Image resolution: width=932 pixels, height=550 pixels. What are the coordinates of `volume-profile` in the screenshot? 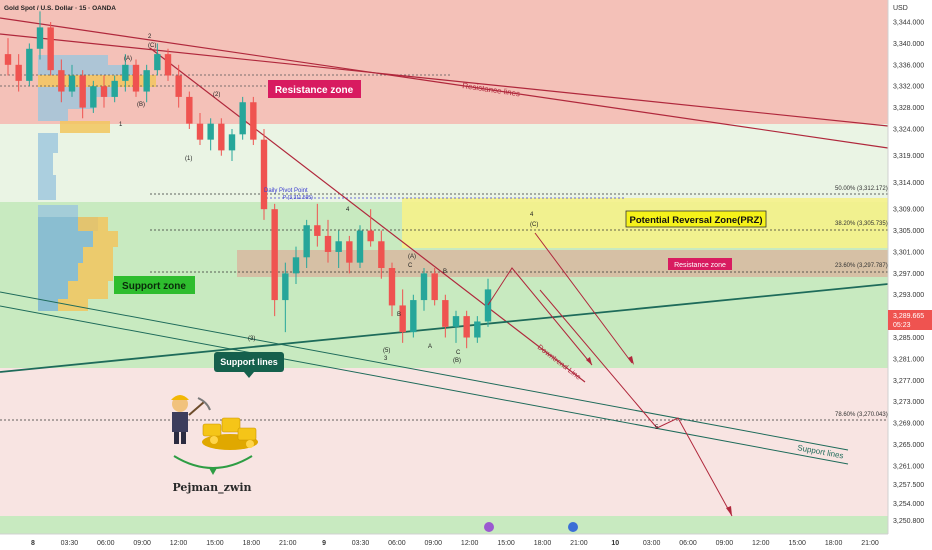 It's located at (97, 183).